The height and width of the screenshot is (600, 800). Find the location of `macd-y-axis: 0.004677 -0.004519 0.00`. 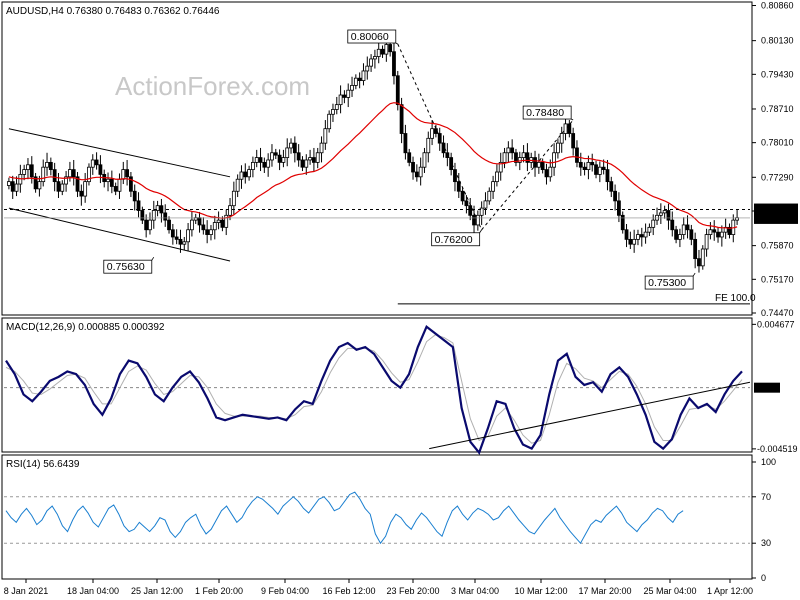

macd-y-axis: 0.004677 -0.004519 0.00 is located at coordinates (775, 386).